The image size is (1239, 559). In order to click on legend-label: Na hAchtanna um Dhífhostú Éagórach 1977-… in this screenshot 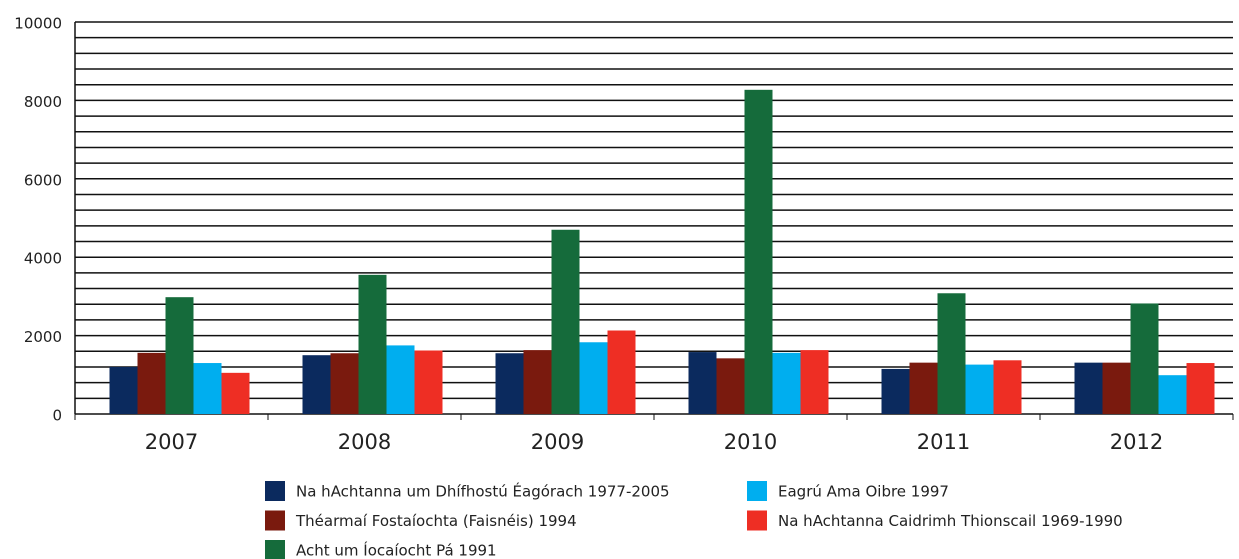, I will do `click(483, 491)`.